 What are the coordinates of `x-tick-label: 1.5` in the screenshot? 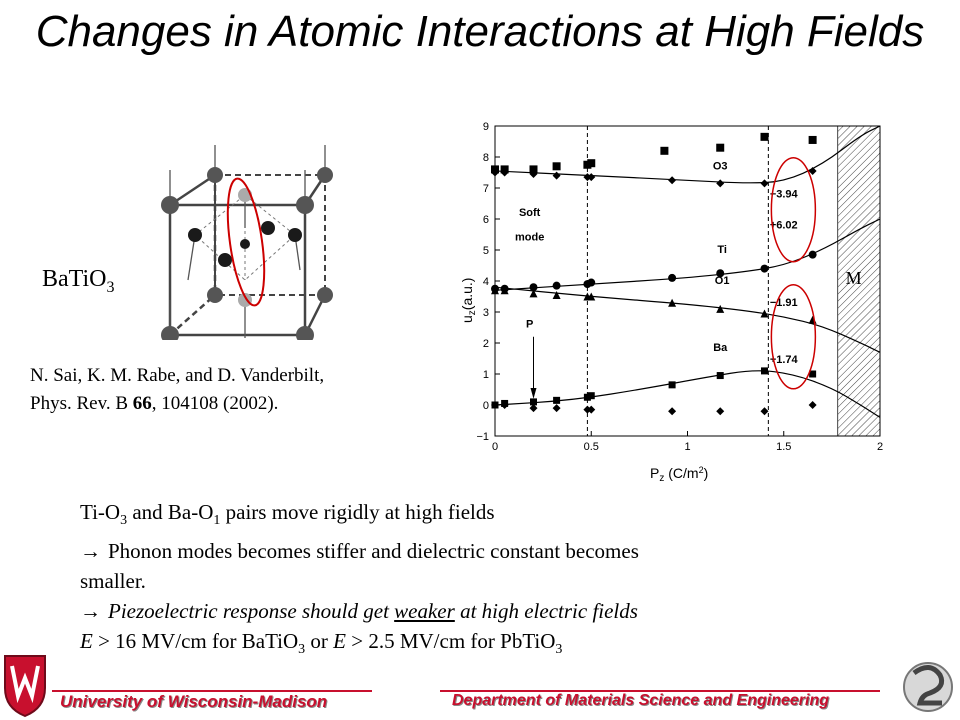 It's located at (783, 447).